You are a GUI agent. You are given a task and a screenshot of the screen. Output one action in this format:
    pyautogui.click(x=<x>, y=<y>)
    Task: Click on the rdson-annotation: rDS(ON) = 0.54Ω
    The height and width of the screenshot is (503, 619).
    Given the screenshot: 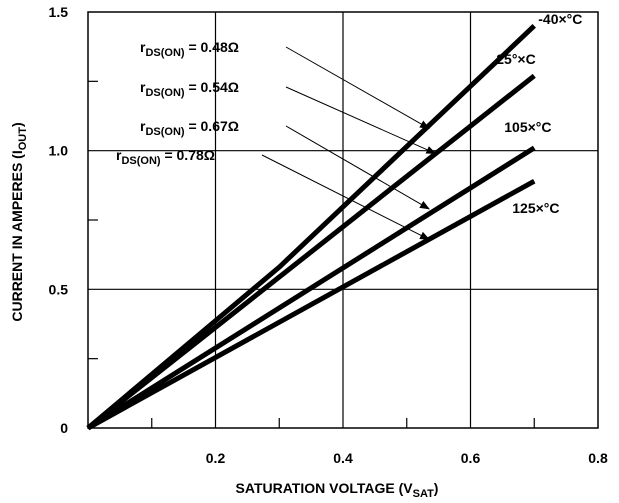 What is the action you would take?
    pyautogui.click(x=288, y=116)
    